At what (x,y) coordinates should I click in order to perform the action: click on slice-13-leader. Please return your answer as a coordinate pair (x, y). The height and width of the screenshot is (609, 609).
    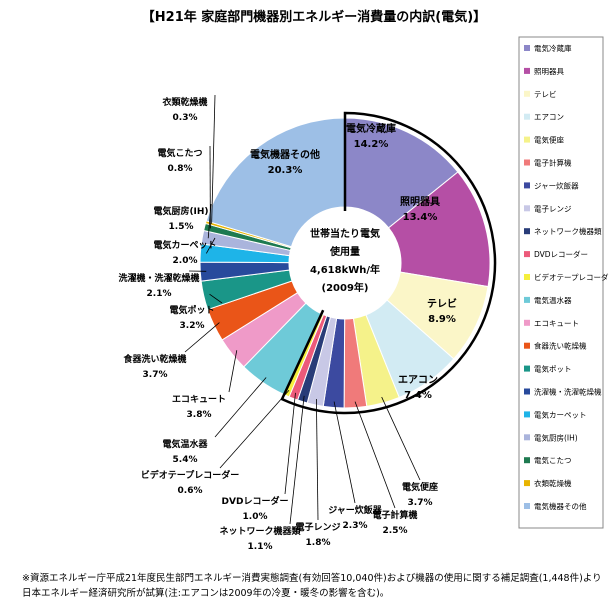
    Looking at the image, I should click on (202, 337).